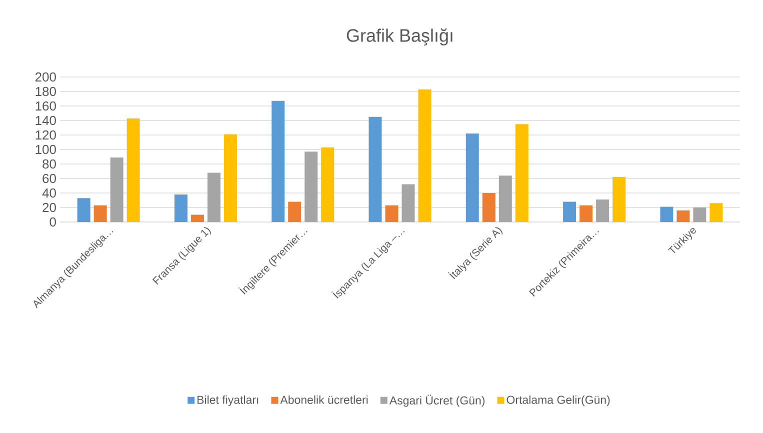 The width and height of the screenshot is (763, 433). Describe the element at coordinates (399, 37) in the screenshot. I see `chart-title: Grafik Başlığı` at that location.